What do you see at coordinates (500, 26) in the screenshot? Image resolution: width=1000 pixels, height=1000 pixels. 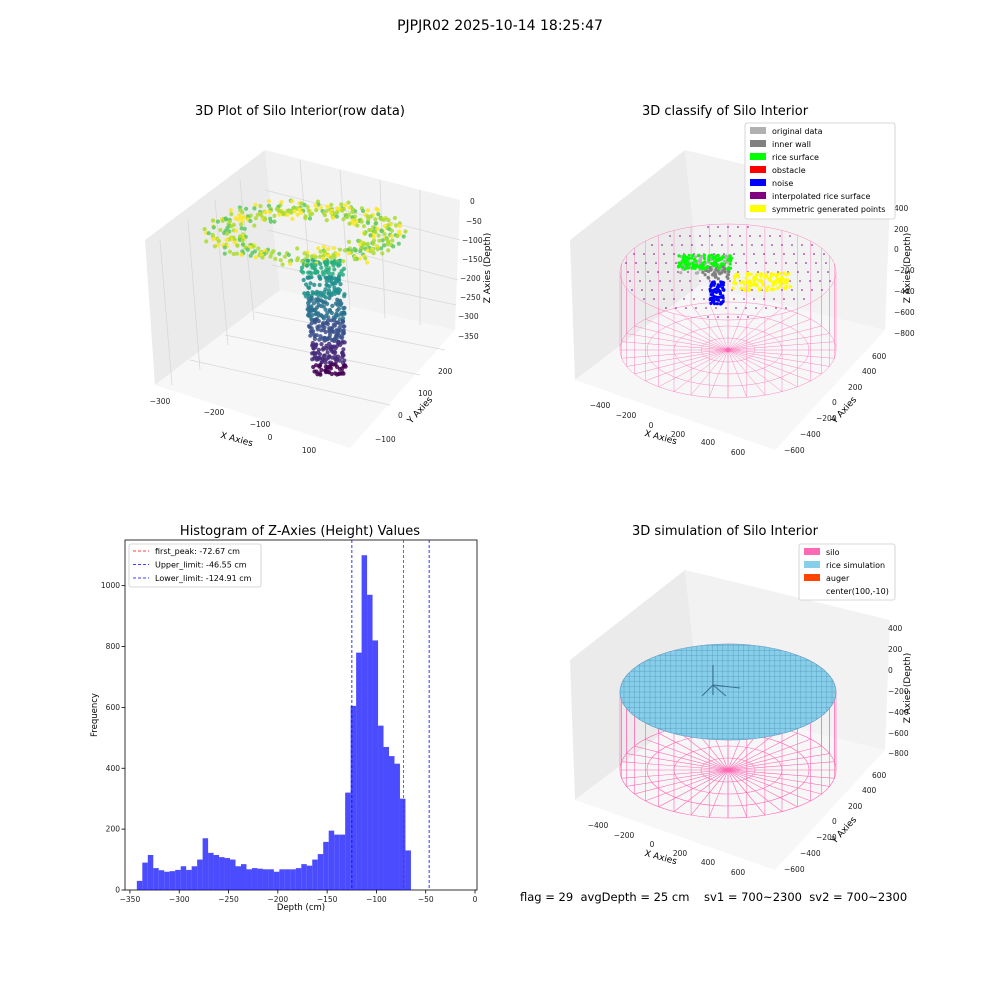 I see `figure-title: PJPJR02 2025-10-14 18:25:47` at bounding box center [500, 26].